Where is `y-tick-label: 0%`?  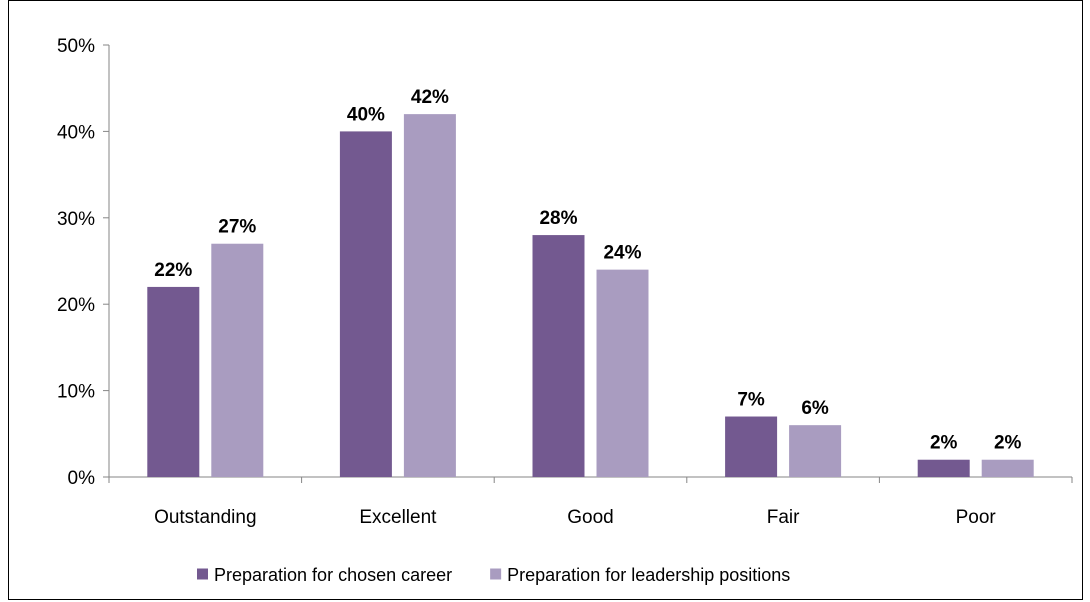
y-tick-label: 0% is located at coordinates (82, 478).